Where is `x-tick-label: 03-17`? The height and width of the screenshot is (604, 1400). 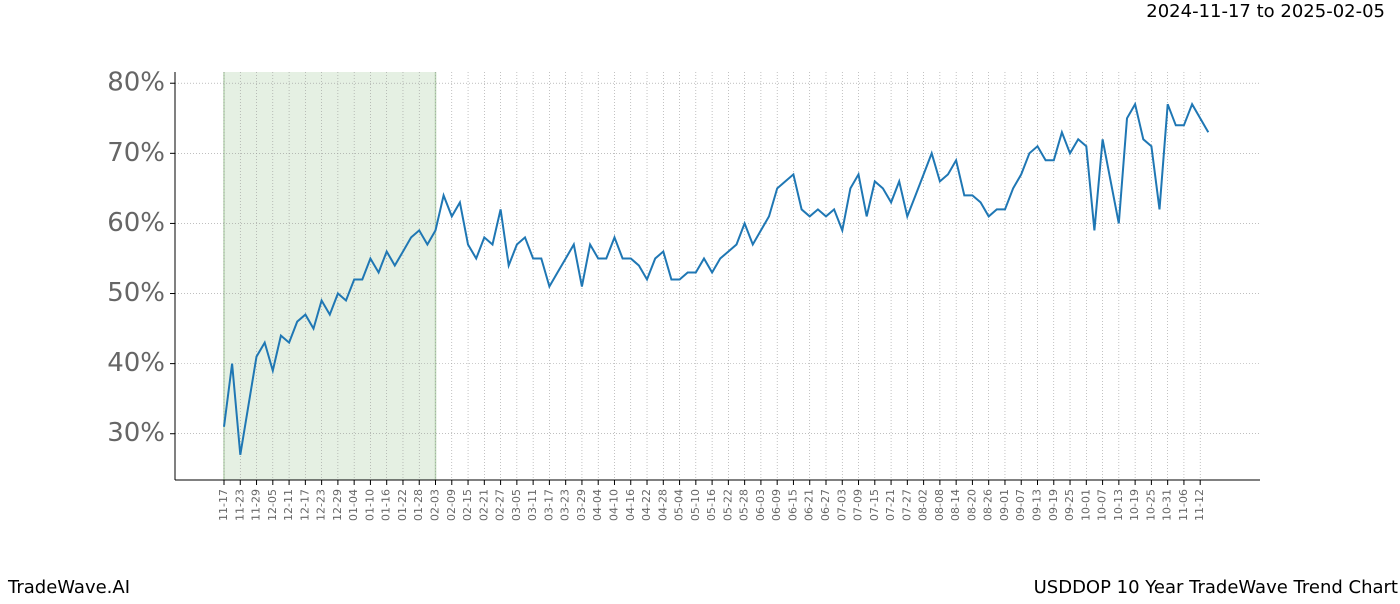 x-tick-label: 03-17 is located at coordinates (548, 505).